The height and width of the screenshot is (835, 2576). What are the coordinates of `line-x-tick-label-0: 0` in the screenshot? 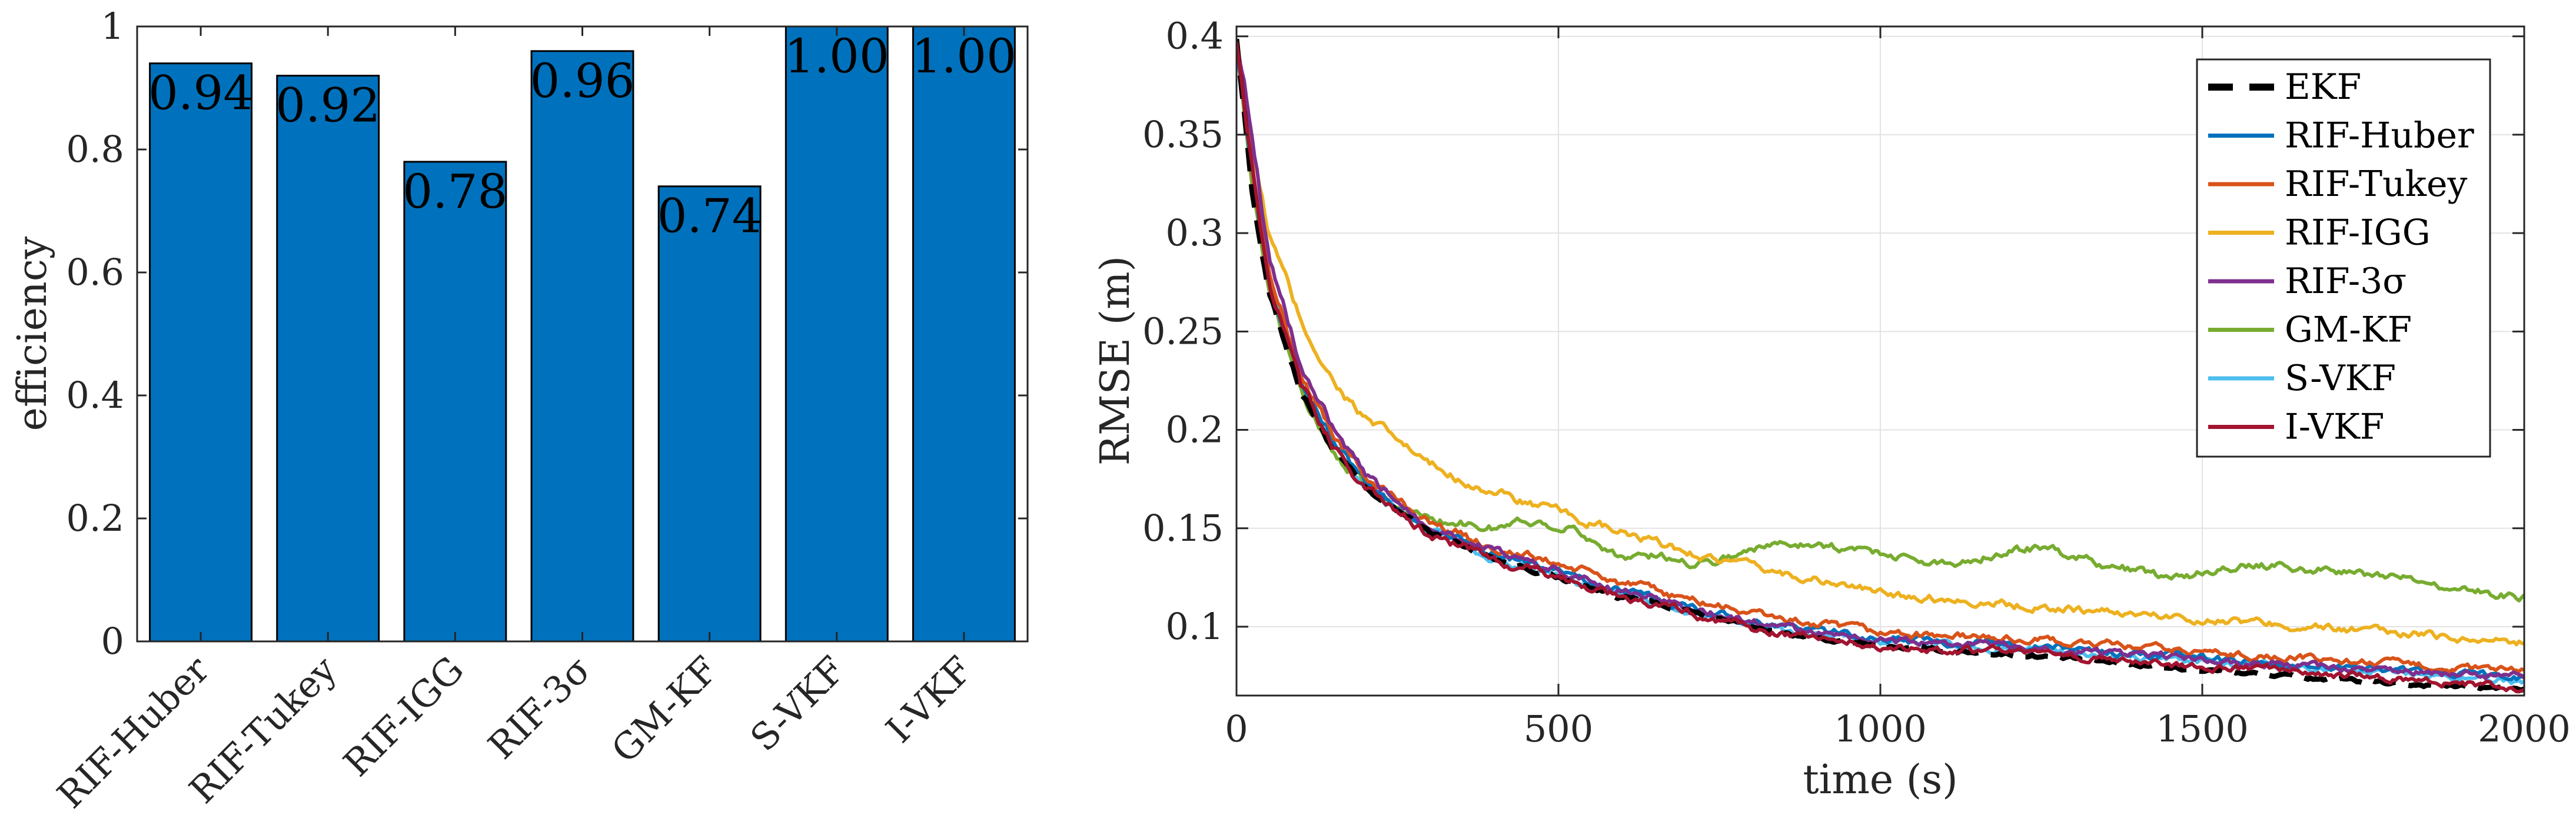 It's located at (1236, 728).